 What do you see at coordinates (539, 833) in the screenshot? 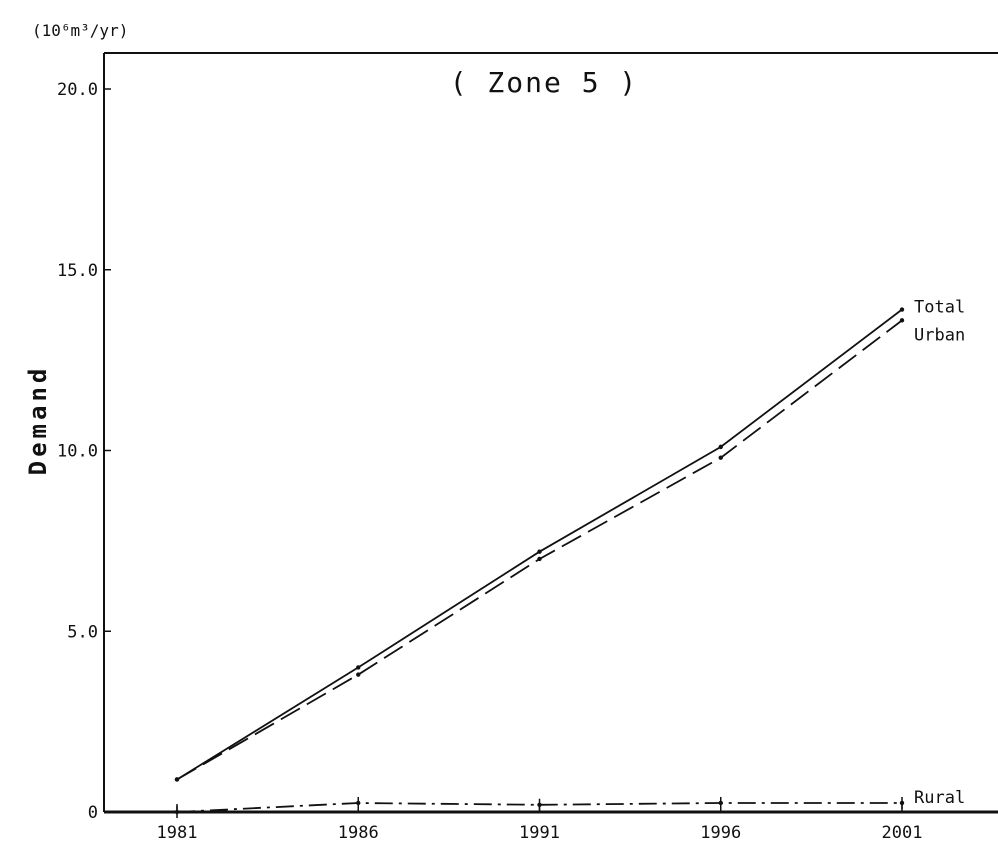
I see `x-tick-label: 1991` at bounding box center [539, 833].